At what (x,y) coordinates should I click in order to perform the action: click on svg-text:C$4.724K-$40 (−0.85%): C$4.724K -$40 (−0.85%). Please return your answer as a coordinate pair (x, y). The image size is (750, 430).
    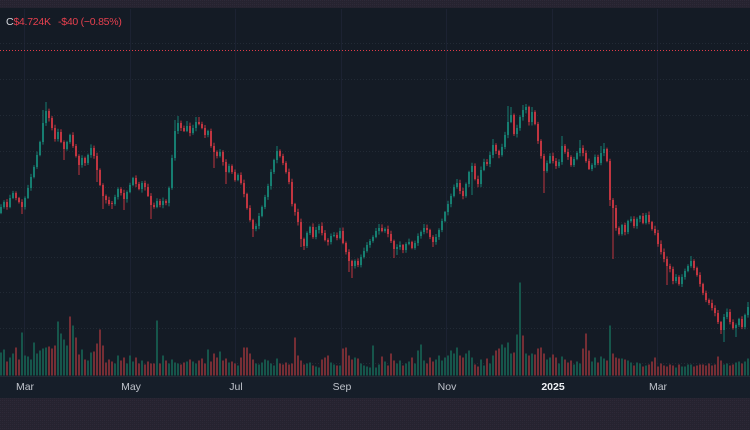
    Looking at the image, I should click on (64, 22).